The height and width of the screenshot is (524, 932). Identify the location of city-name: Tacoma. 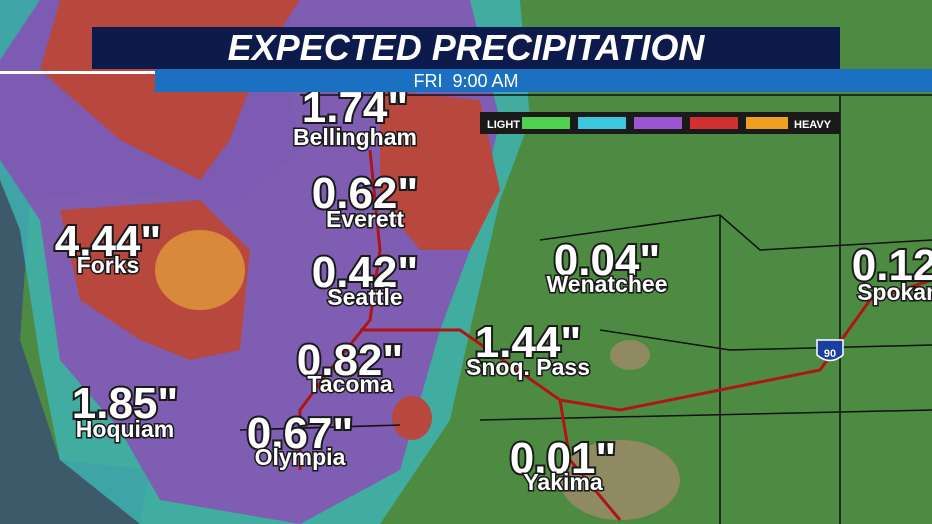
(349, 384).